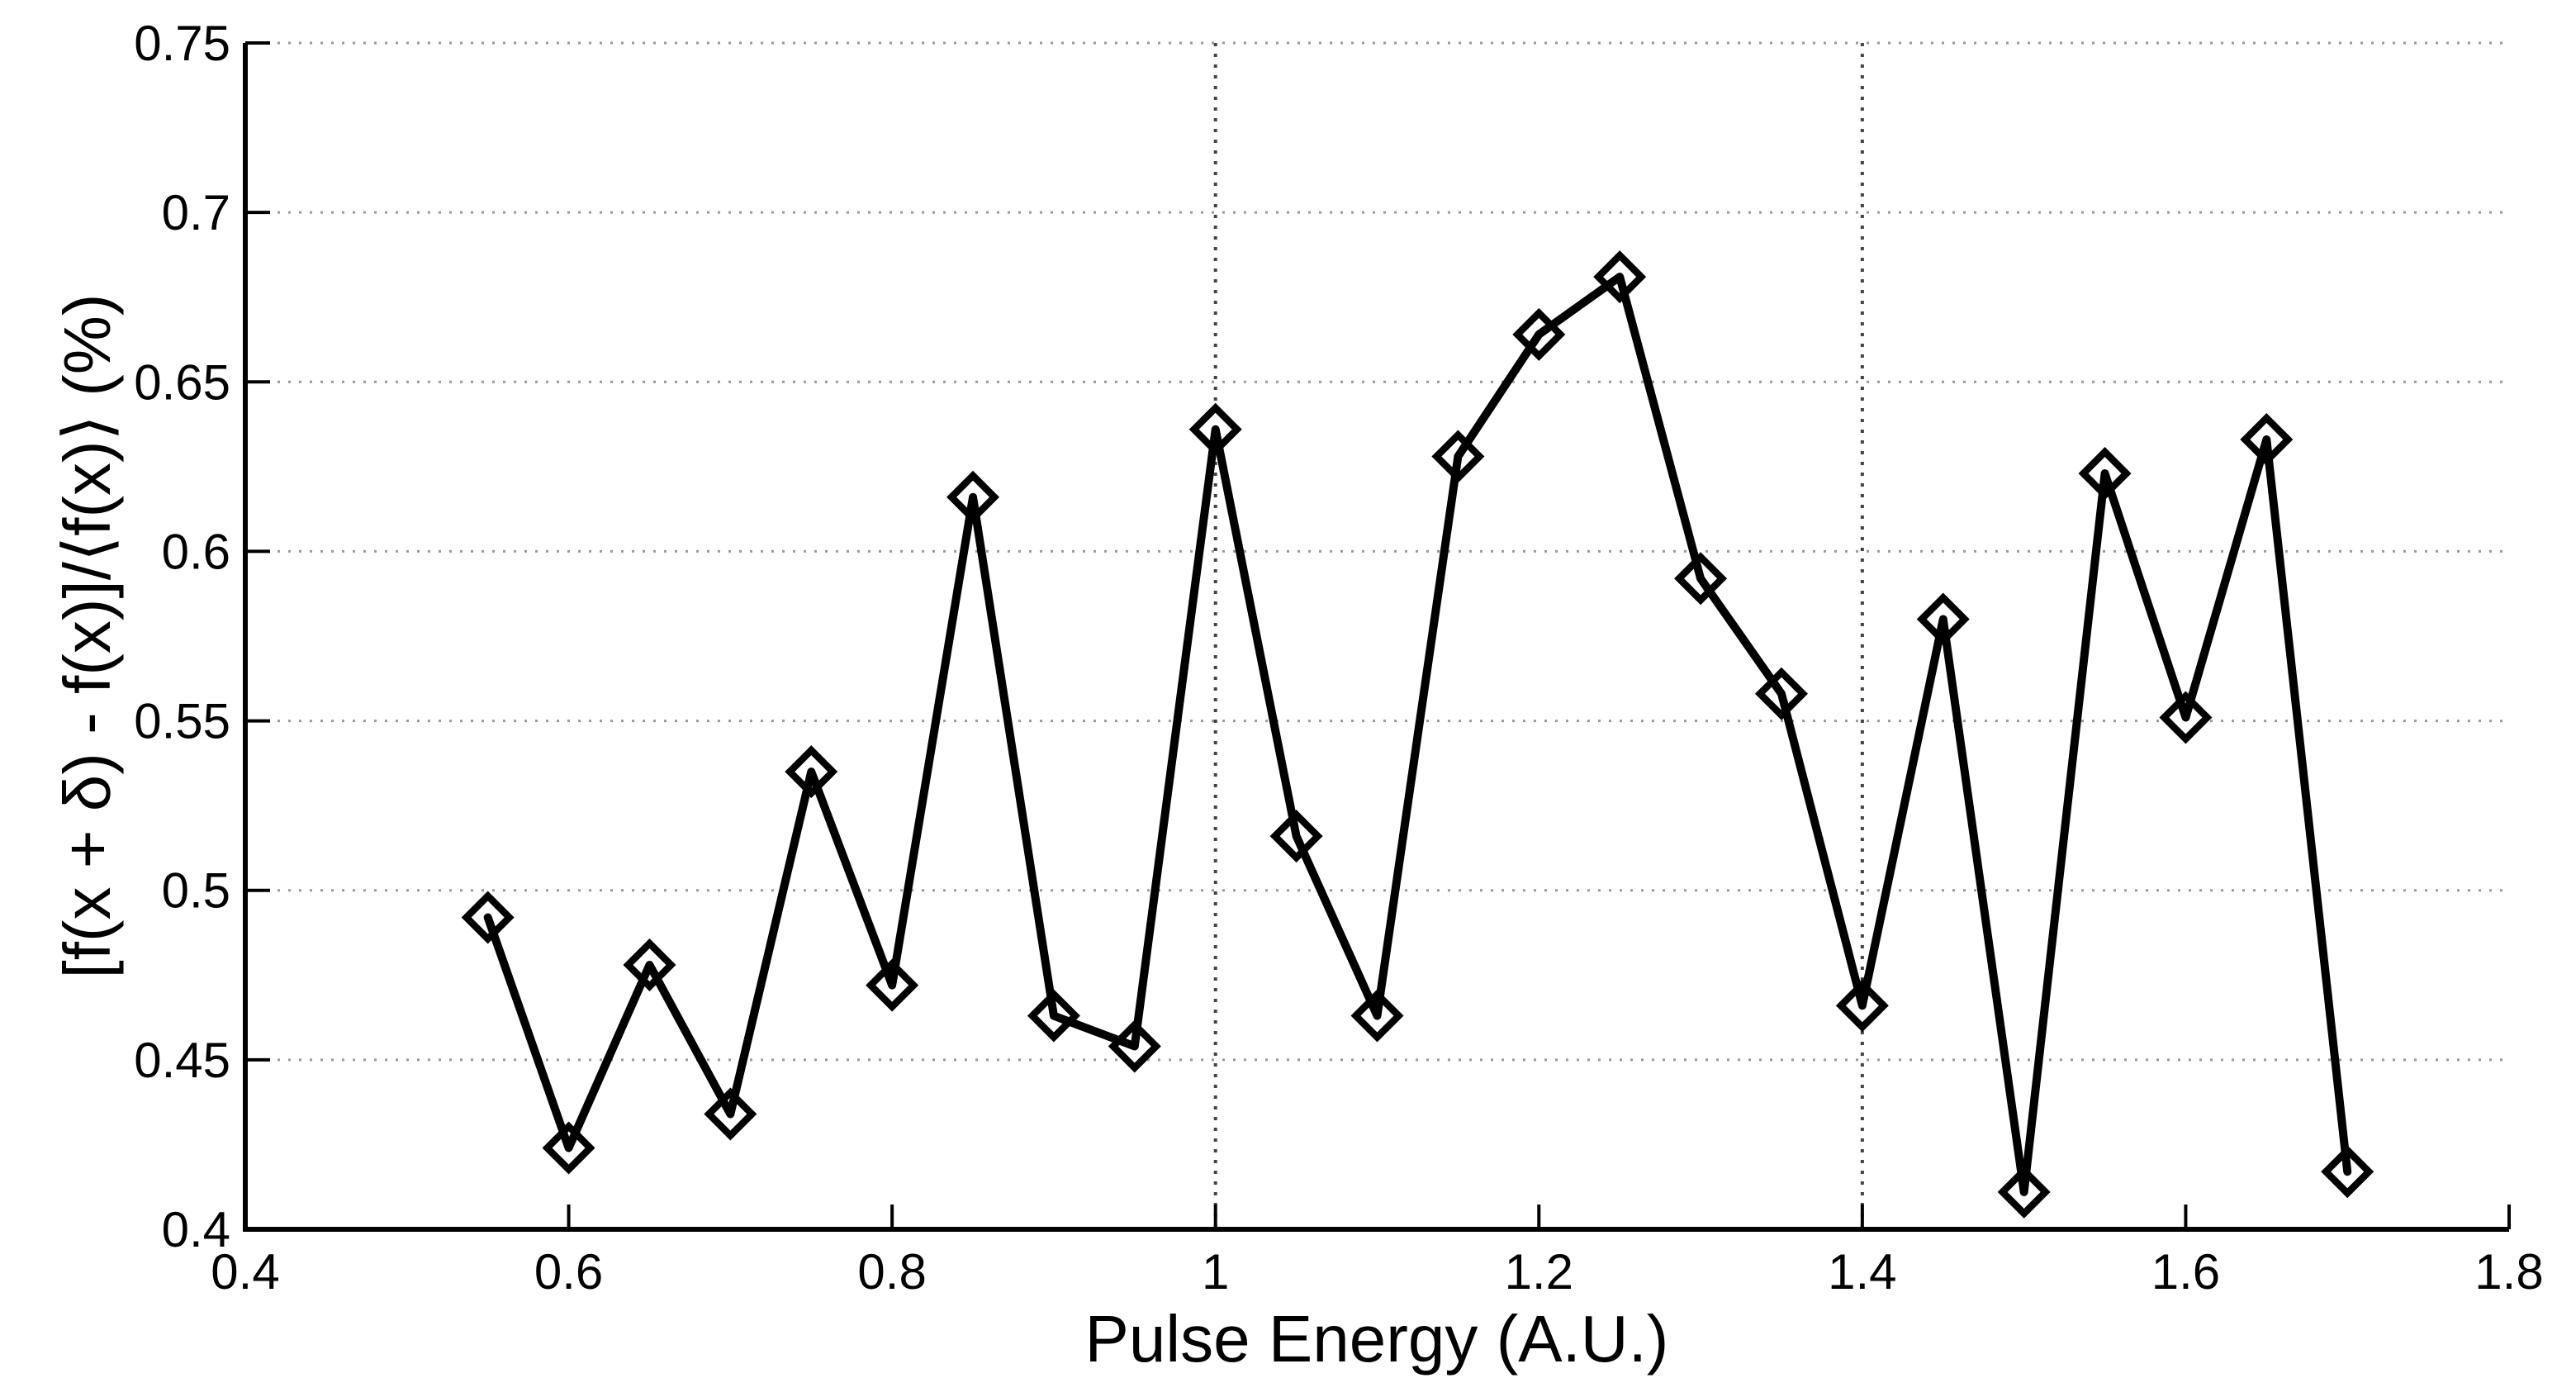  I want to click on x-tick-label: 0.6, so click(568, 1272).